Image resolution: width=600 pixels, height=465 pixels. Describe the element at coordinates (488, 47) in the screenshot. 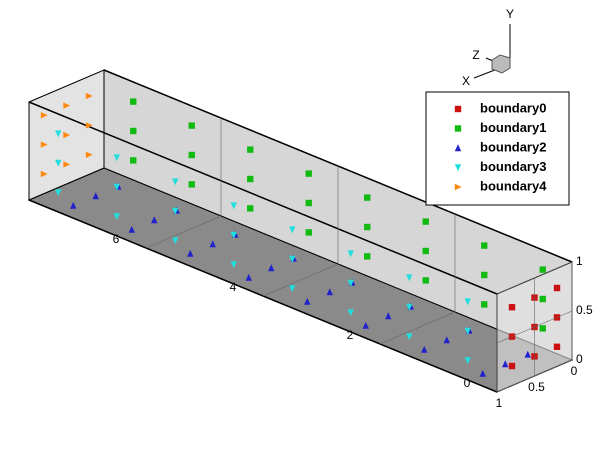

I see `axis-triad: Y Z X` at that location.